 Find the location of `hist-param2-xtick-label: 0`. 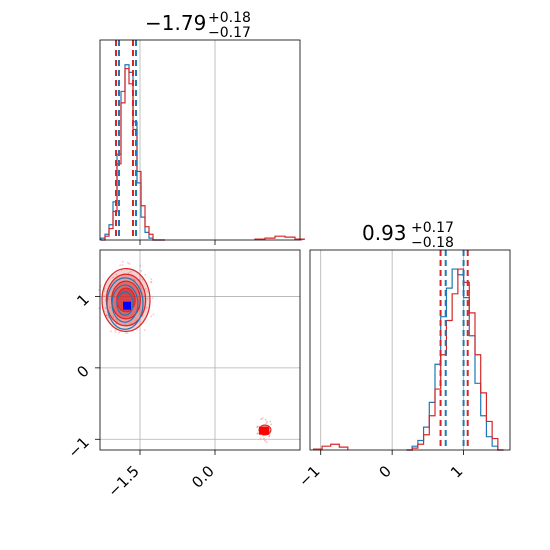

hist-param2-xtick-label: 0 is located at coordinates (384, 471).